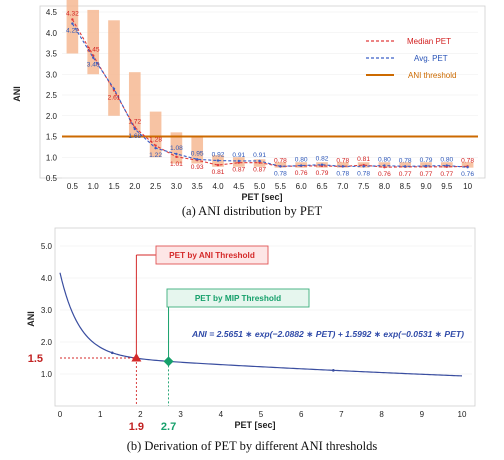 Image resolution: width=504 pixels, height=460 pixels. Describe the element at coordinates (168, 361) in the screenshot. I see `mip-threshold-marker` at that location.